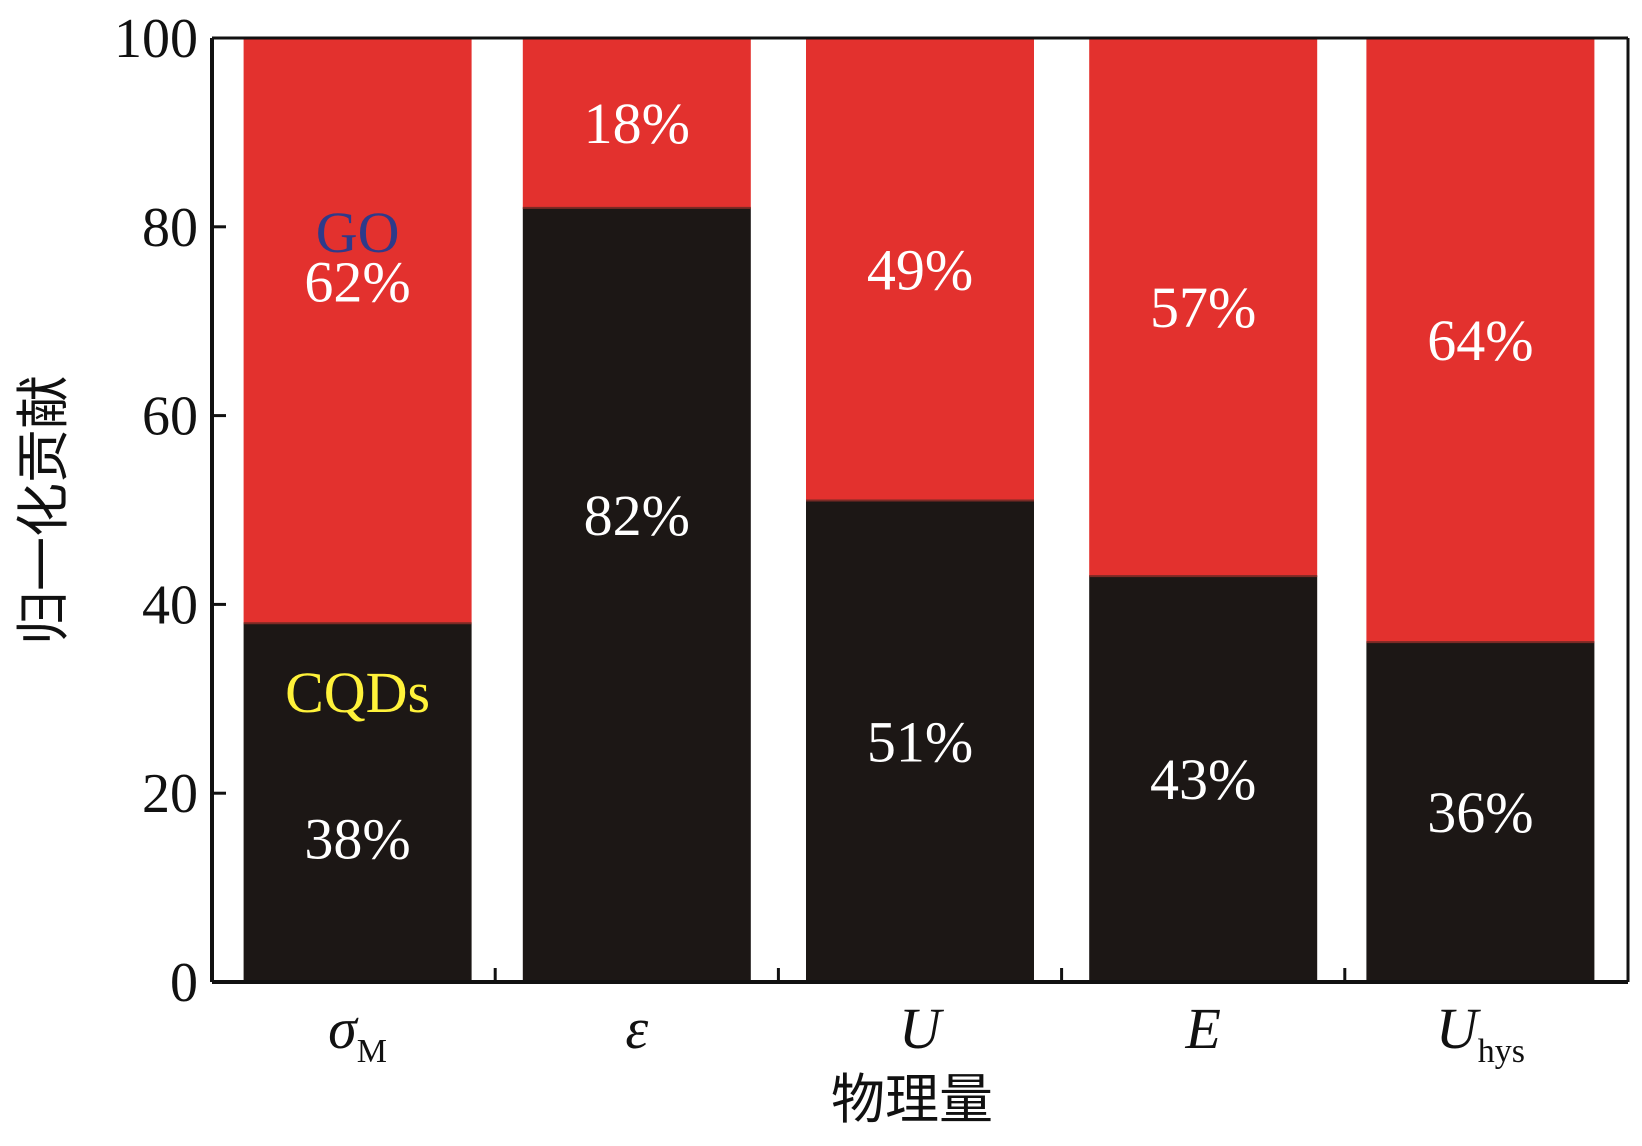 This screenshot has width=1642, height=1146. I want to click on x-tick-label-main-3: E, so click(1202, 1028).